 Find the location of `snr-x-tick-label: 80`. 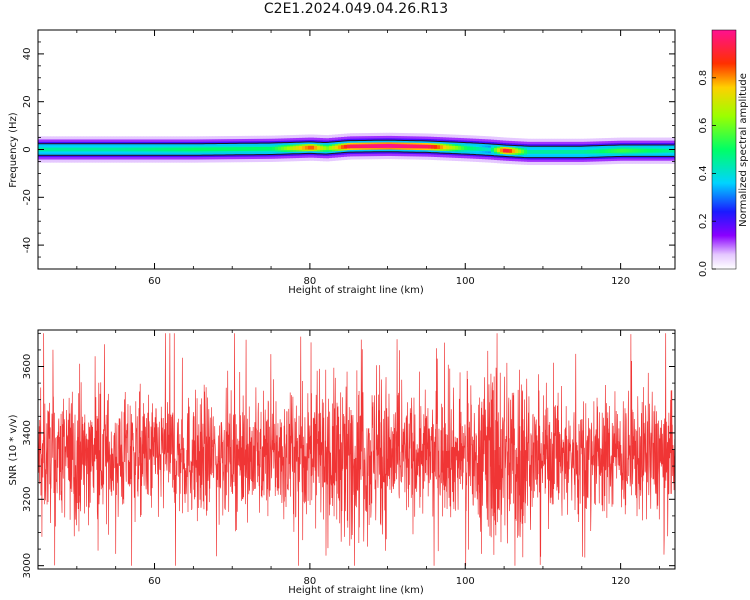

snr-x-tick-label: 80 is located at coordinates (310, 581).